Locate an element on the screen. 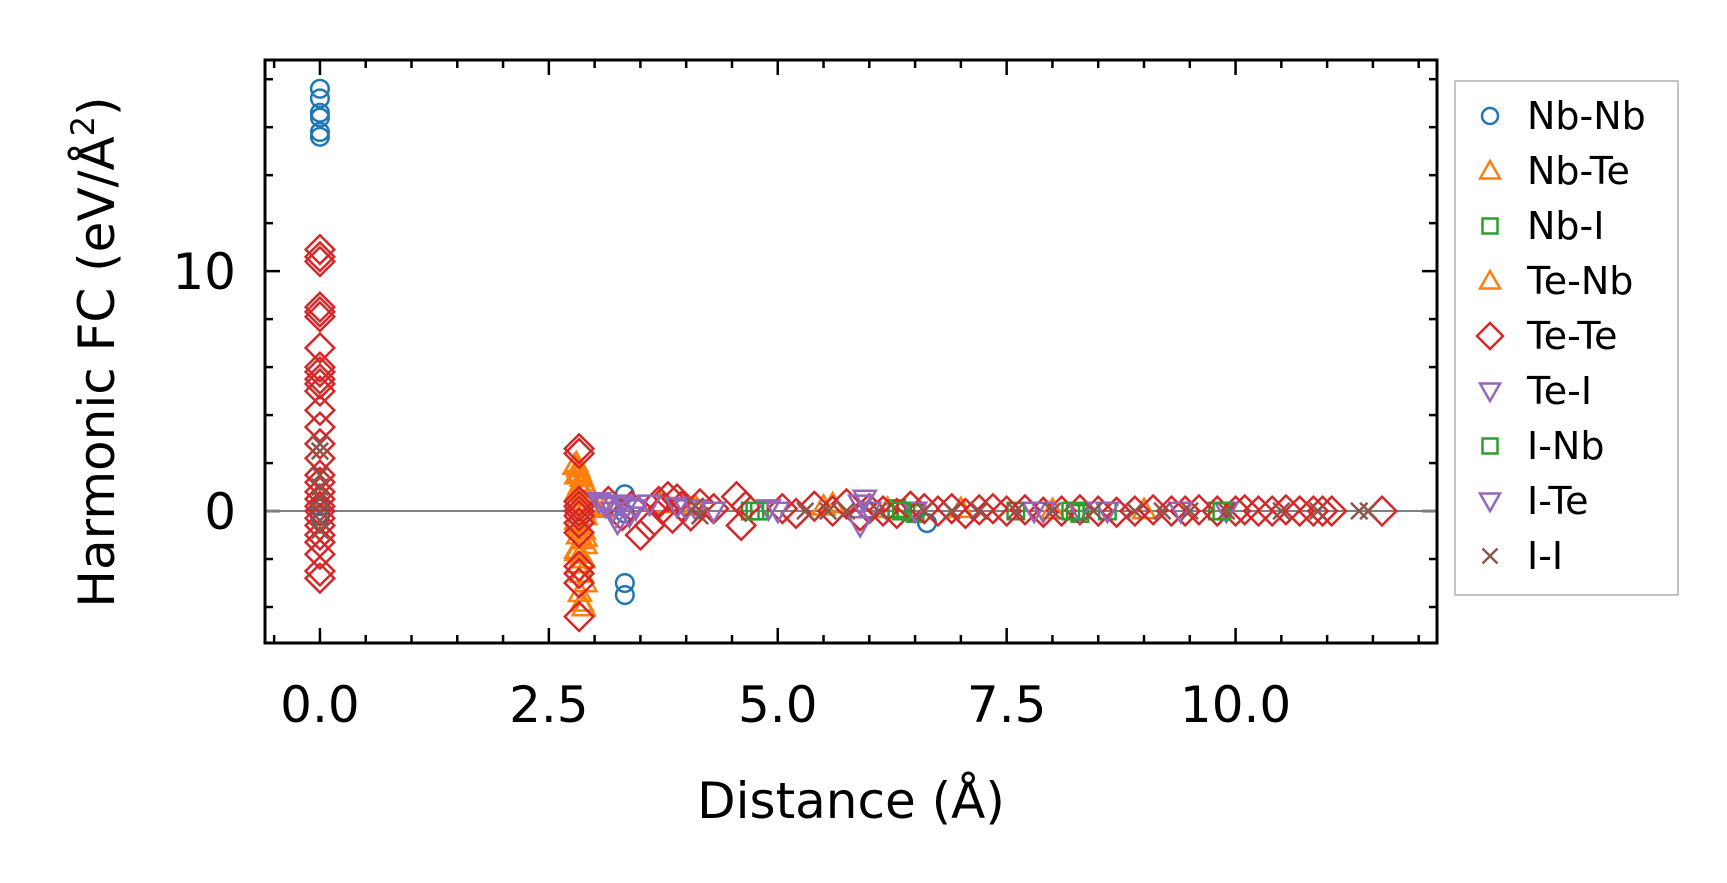  legend-entry: Nb-Nb is located at coordinates (1563, 116).